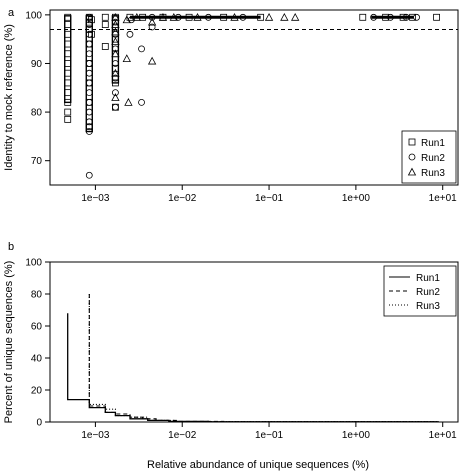 The image size is (474, 474). Describe the element at coordinates (37, 161) in the screenshot. I see `y-tick-label: 70` at that location.